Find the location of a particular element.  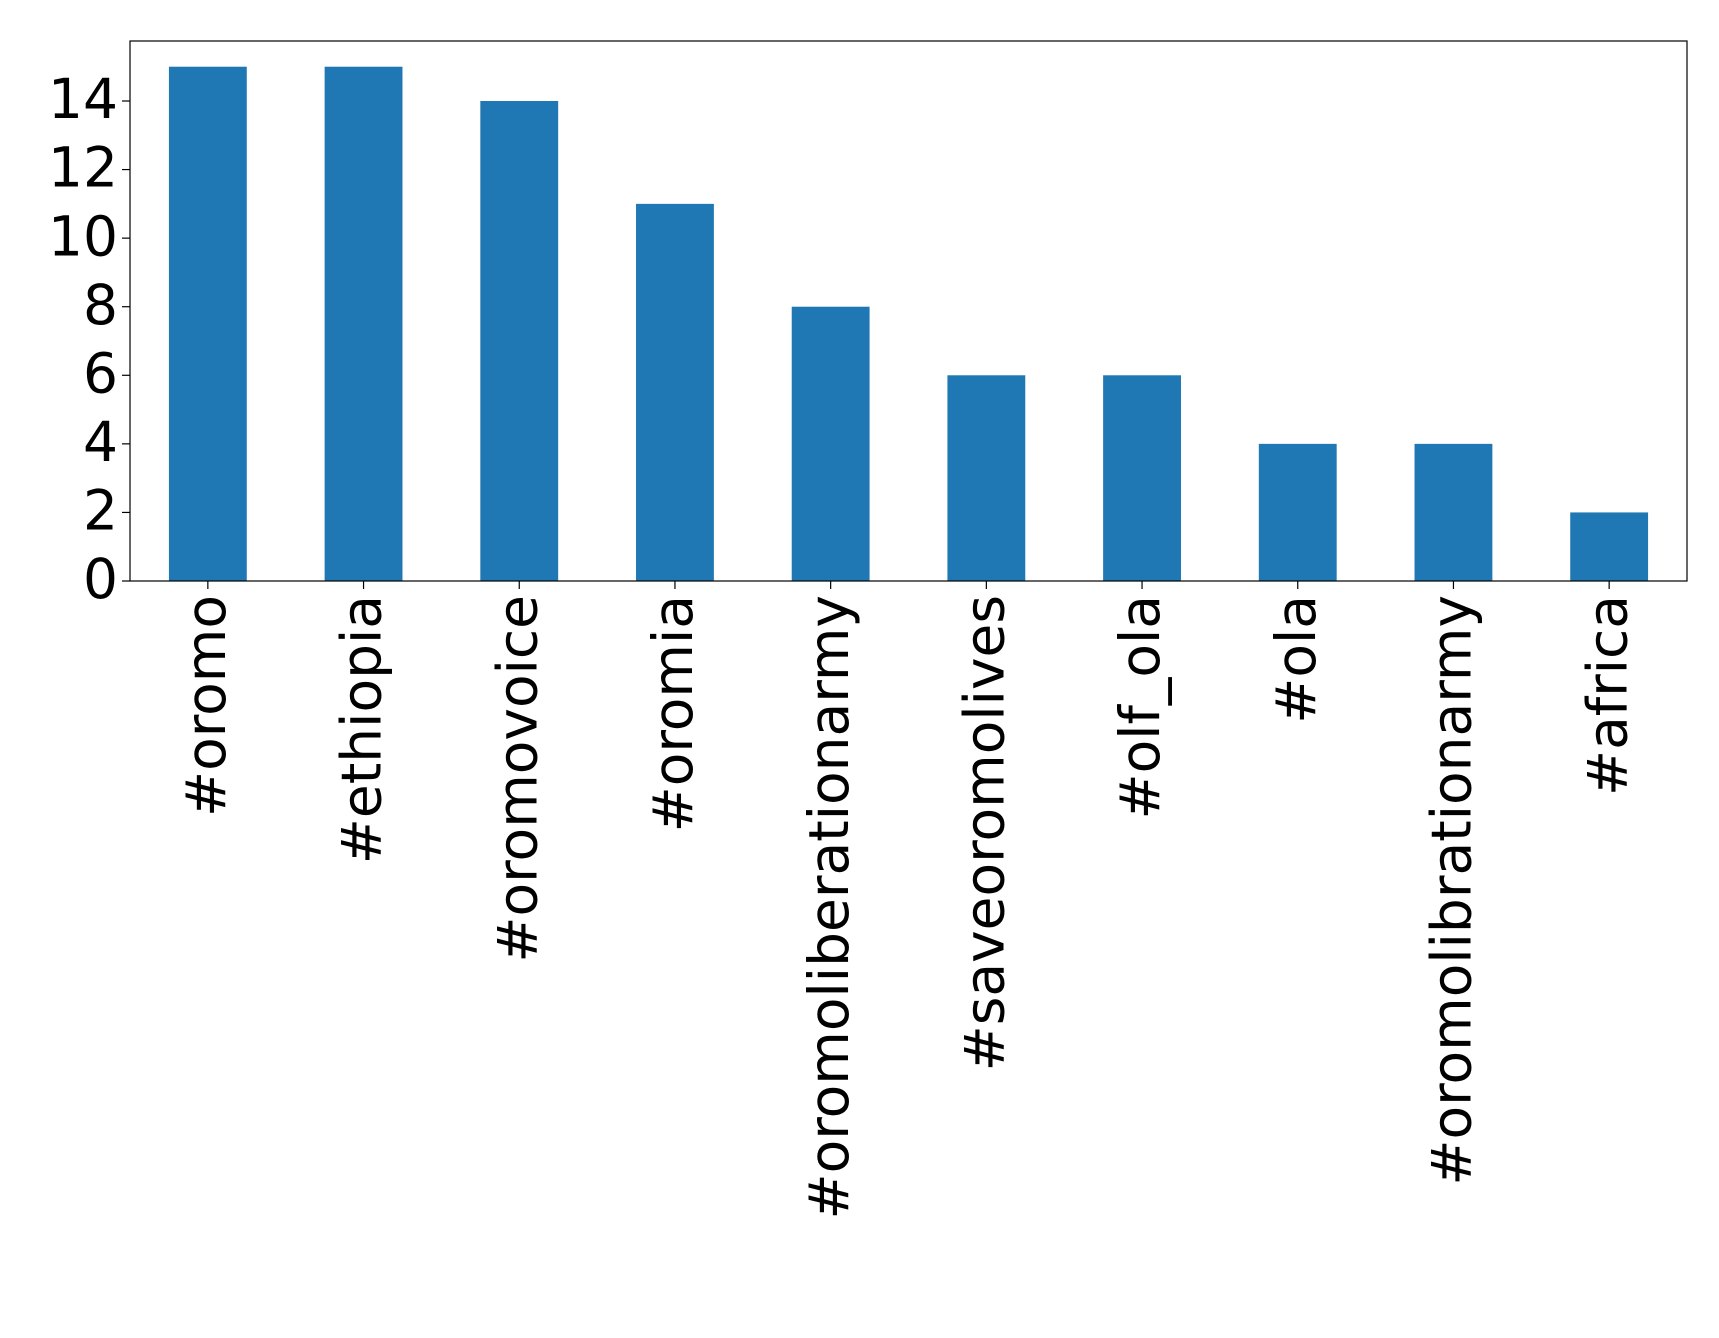

x-tick-label: #ola is located at coordinates (1296, 659).